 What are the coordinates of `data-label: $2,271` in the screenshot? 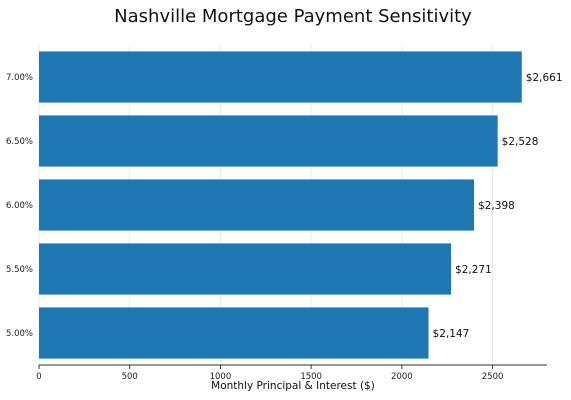 It's located at (473, 270).